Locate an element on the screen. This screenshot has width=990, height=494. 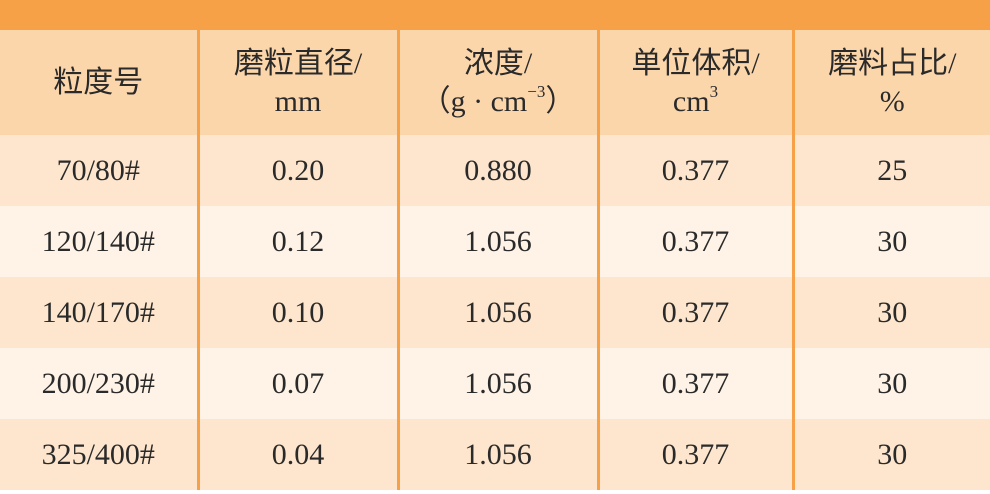
header-cell: 浓度/（g · cm−3） is located at coordinates (497, 82).